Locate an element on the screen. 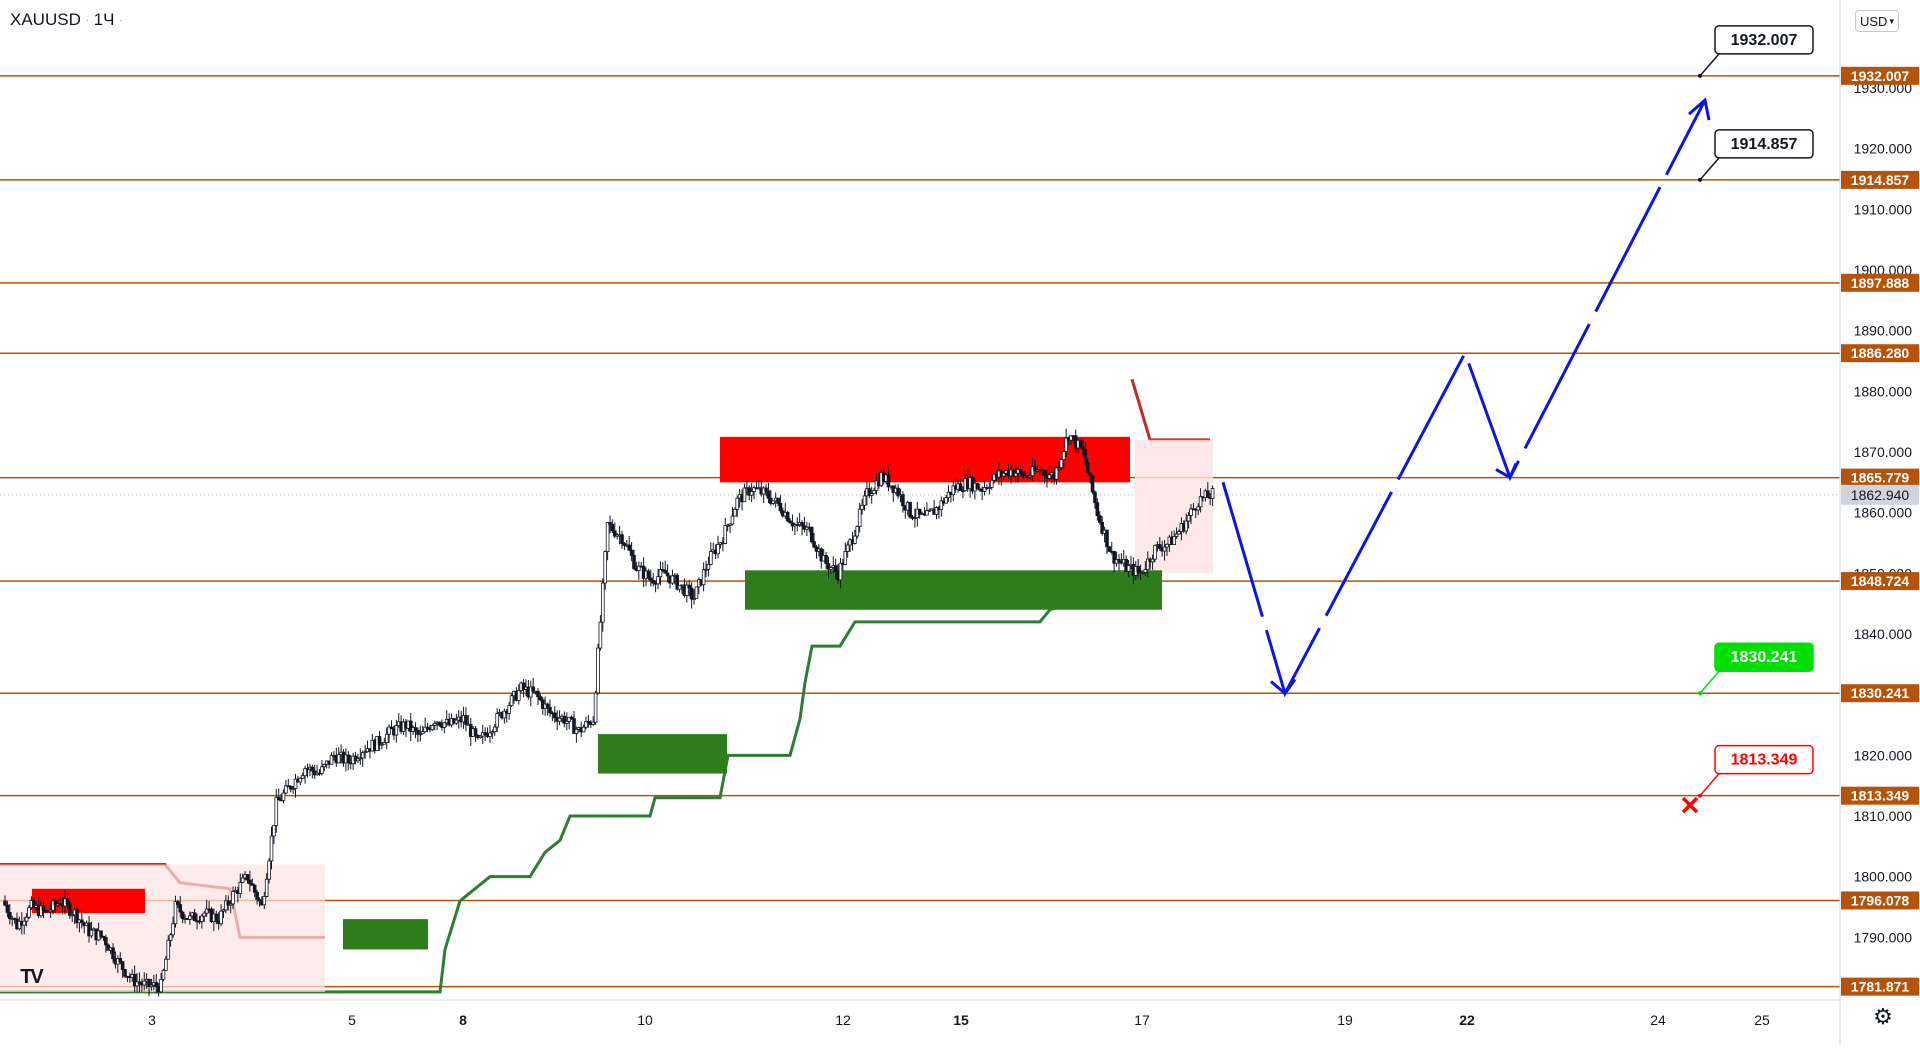 The image size is (1920, 1049). projection-arrowhead is located at coordinates (1506, 471).